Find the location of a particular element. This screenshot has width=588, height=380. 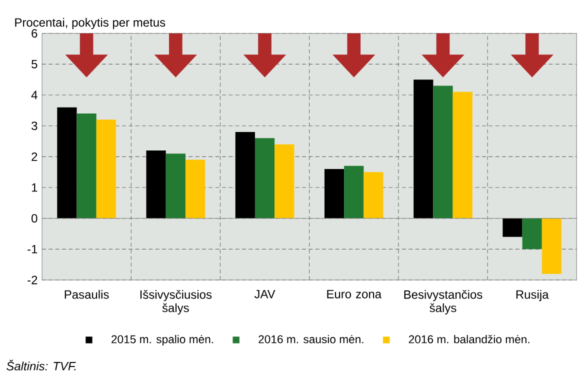

legend-label: 2016 m. balandžio mėn. is located at coordinates (469, 339).